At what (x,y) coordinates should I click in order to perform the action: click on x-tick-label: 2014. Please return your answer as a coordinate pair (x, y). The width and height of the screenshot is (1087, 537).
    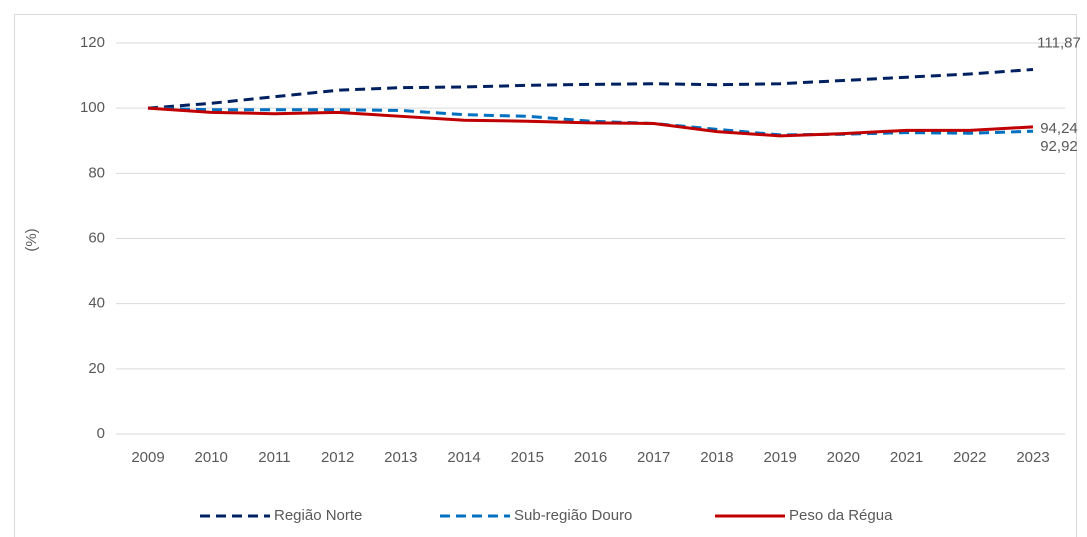
    Looking at the image, I should click on (463, 457).